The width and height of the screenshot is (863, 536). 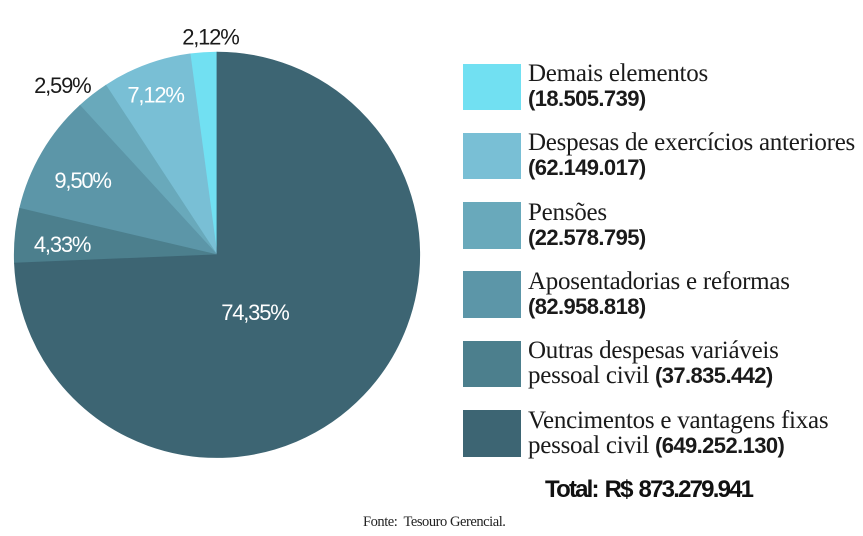 What do you see at coordinates (82, 180) in the screenshot?
I see `svg-text: 9,50%` at bounding box center [82, 180].